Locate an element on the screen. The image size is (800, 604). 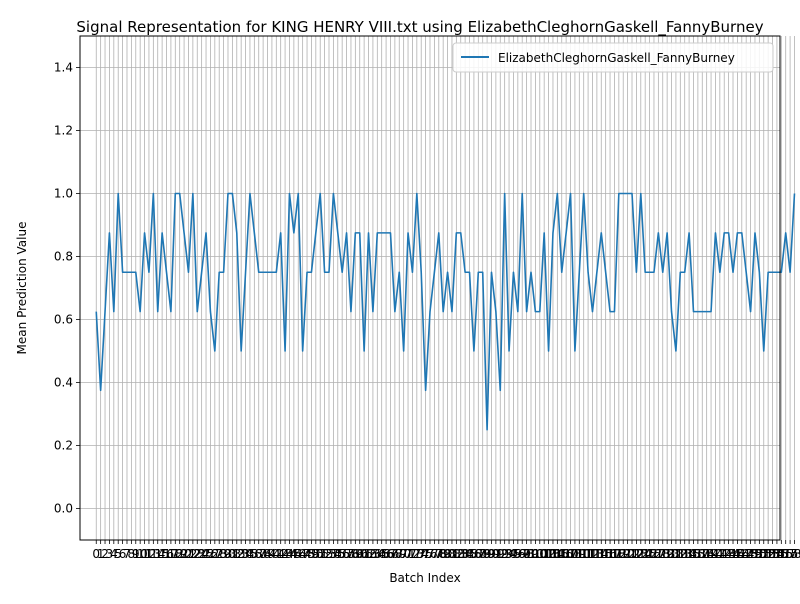
x-tick-label: 123 is located at coordinates (636, 554).